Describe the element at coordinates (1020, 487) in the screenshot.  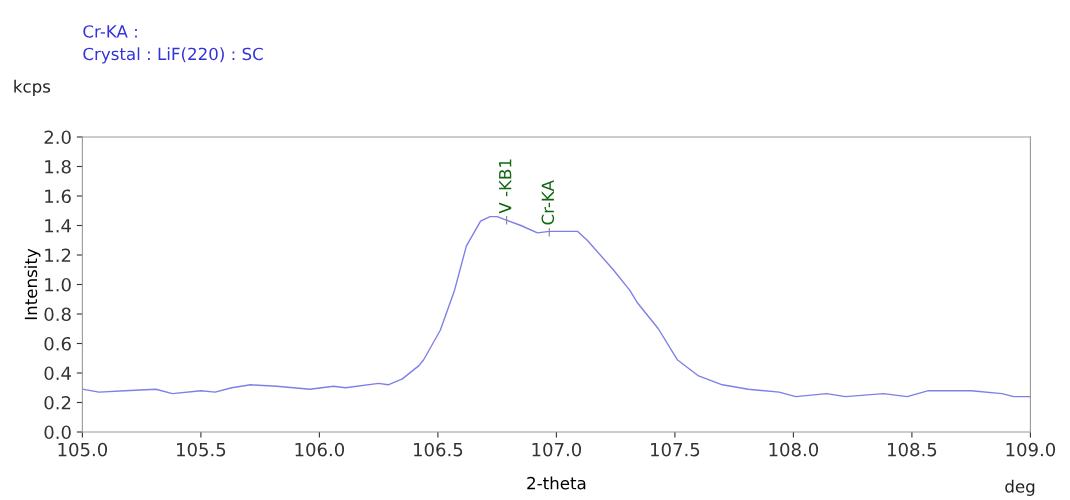
I see `text: deg` at that location.